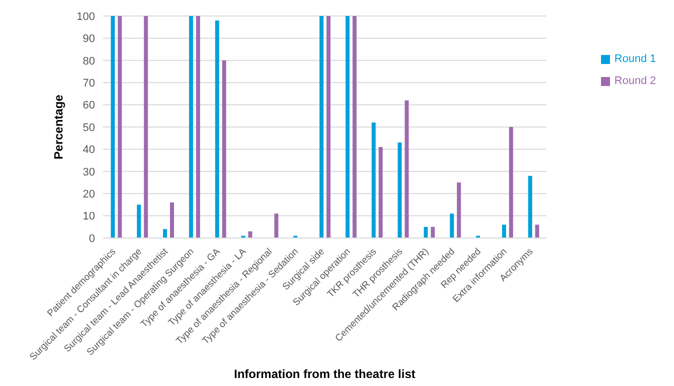 Image resolution: width=674 pixels, height=386 pixels. I want to click on y-tick-label: 20, so click(88, 194).